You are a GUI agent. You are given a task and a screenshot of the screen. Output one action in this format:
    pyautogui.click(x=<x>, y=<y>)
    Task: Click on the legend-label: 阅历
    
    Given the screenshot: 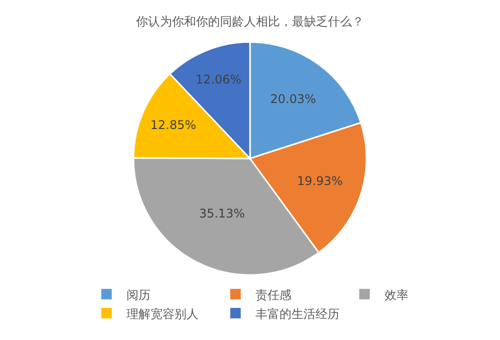 What is the action you would take?
    pyautogui.click(x=138, y=295)
    